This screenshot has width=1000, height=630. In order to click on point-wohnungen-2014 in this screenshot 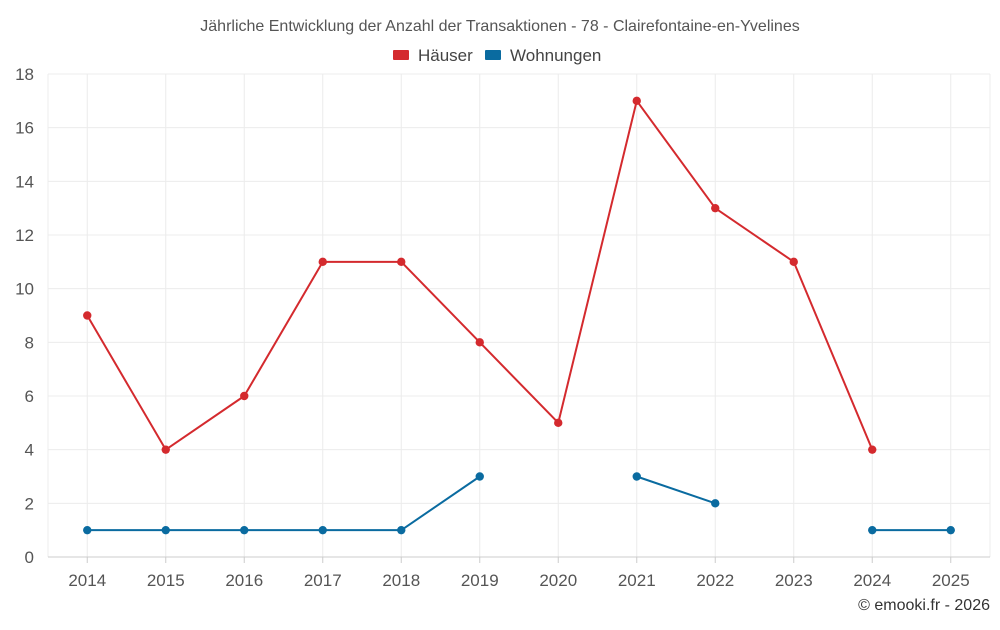, I will do `click(87, 530)`.